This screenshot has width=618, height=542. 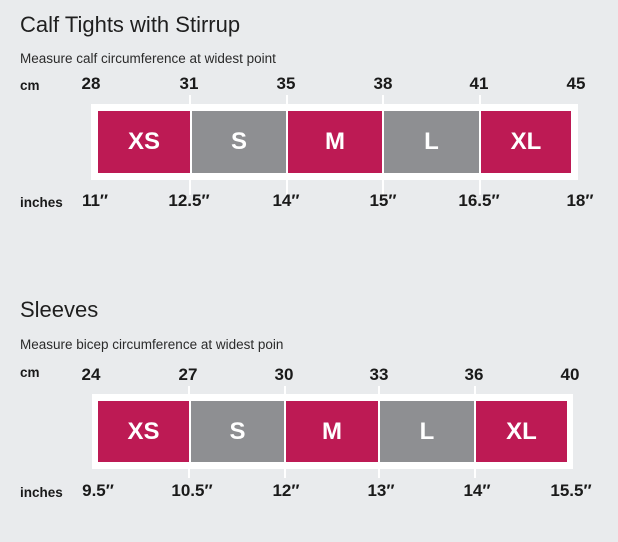 What do you see at coordinates (576, 83) in the screenshot?
I see `cm-value: 45` at bounding box center [576, 83].